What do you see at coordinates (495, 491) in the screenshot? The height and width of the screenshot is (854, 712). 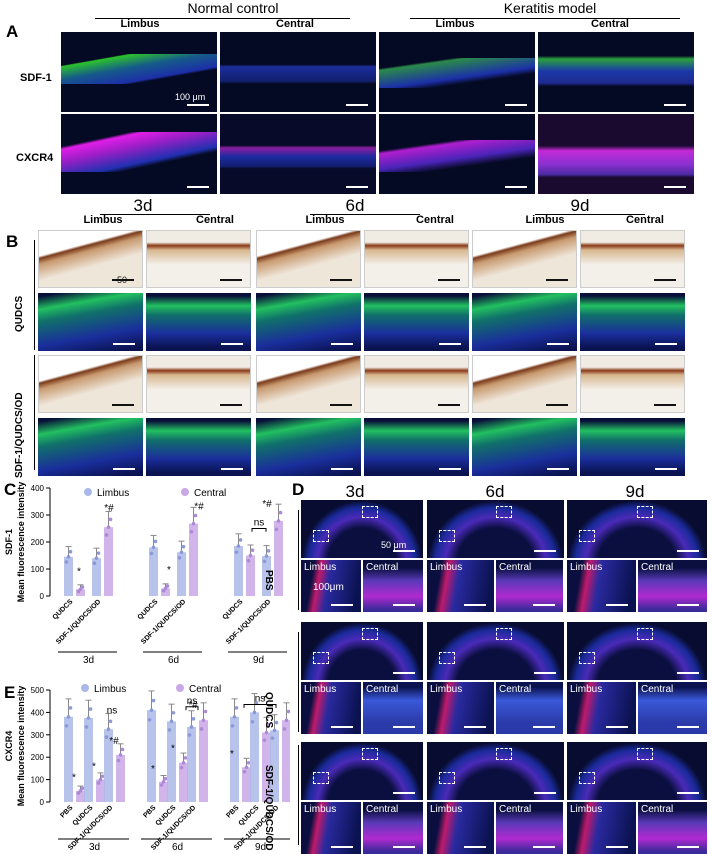 I see `day-6d: 6d` at bounding box center [495, 491].